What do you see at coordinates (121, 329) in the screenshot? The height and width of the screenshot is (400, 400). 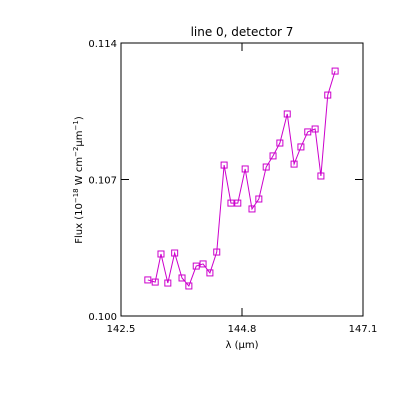 I see `x-tick-label: 142.5` at bounding box center [121, 329].